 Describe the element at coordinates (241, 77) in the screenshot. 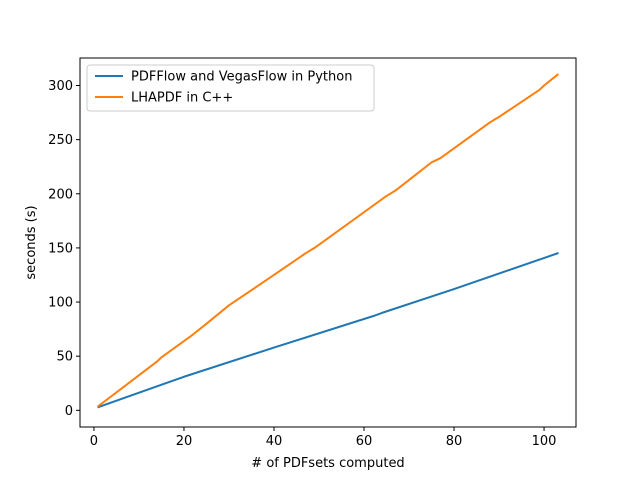

I see `legend-label-1: PDFFlow and VegasFlow in Python` at that location.